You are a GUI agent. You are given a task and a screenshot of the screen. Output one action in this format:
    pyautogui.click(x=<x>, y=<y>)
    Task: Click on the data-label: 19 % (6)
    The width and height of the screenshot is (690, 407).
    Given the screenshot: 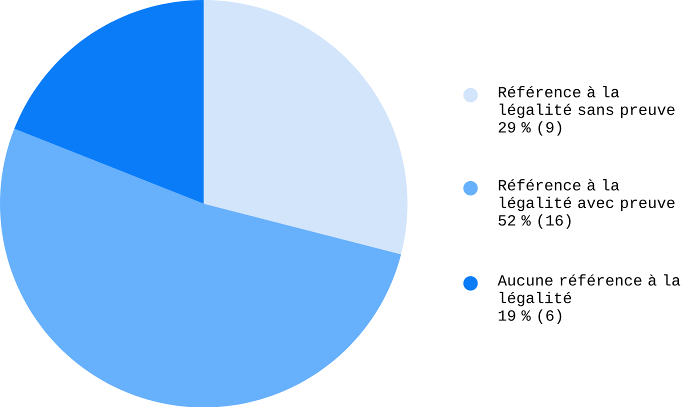 What is the action you would take?
    pyautogui.click(x=530, y=316)
    